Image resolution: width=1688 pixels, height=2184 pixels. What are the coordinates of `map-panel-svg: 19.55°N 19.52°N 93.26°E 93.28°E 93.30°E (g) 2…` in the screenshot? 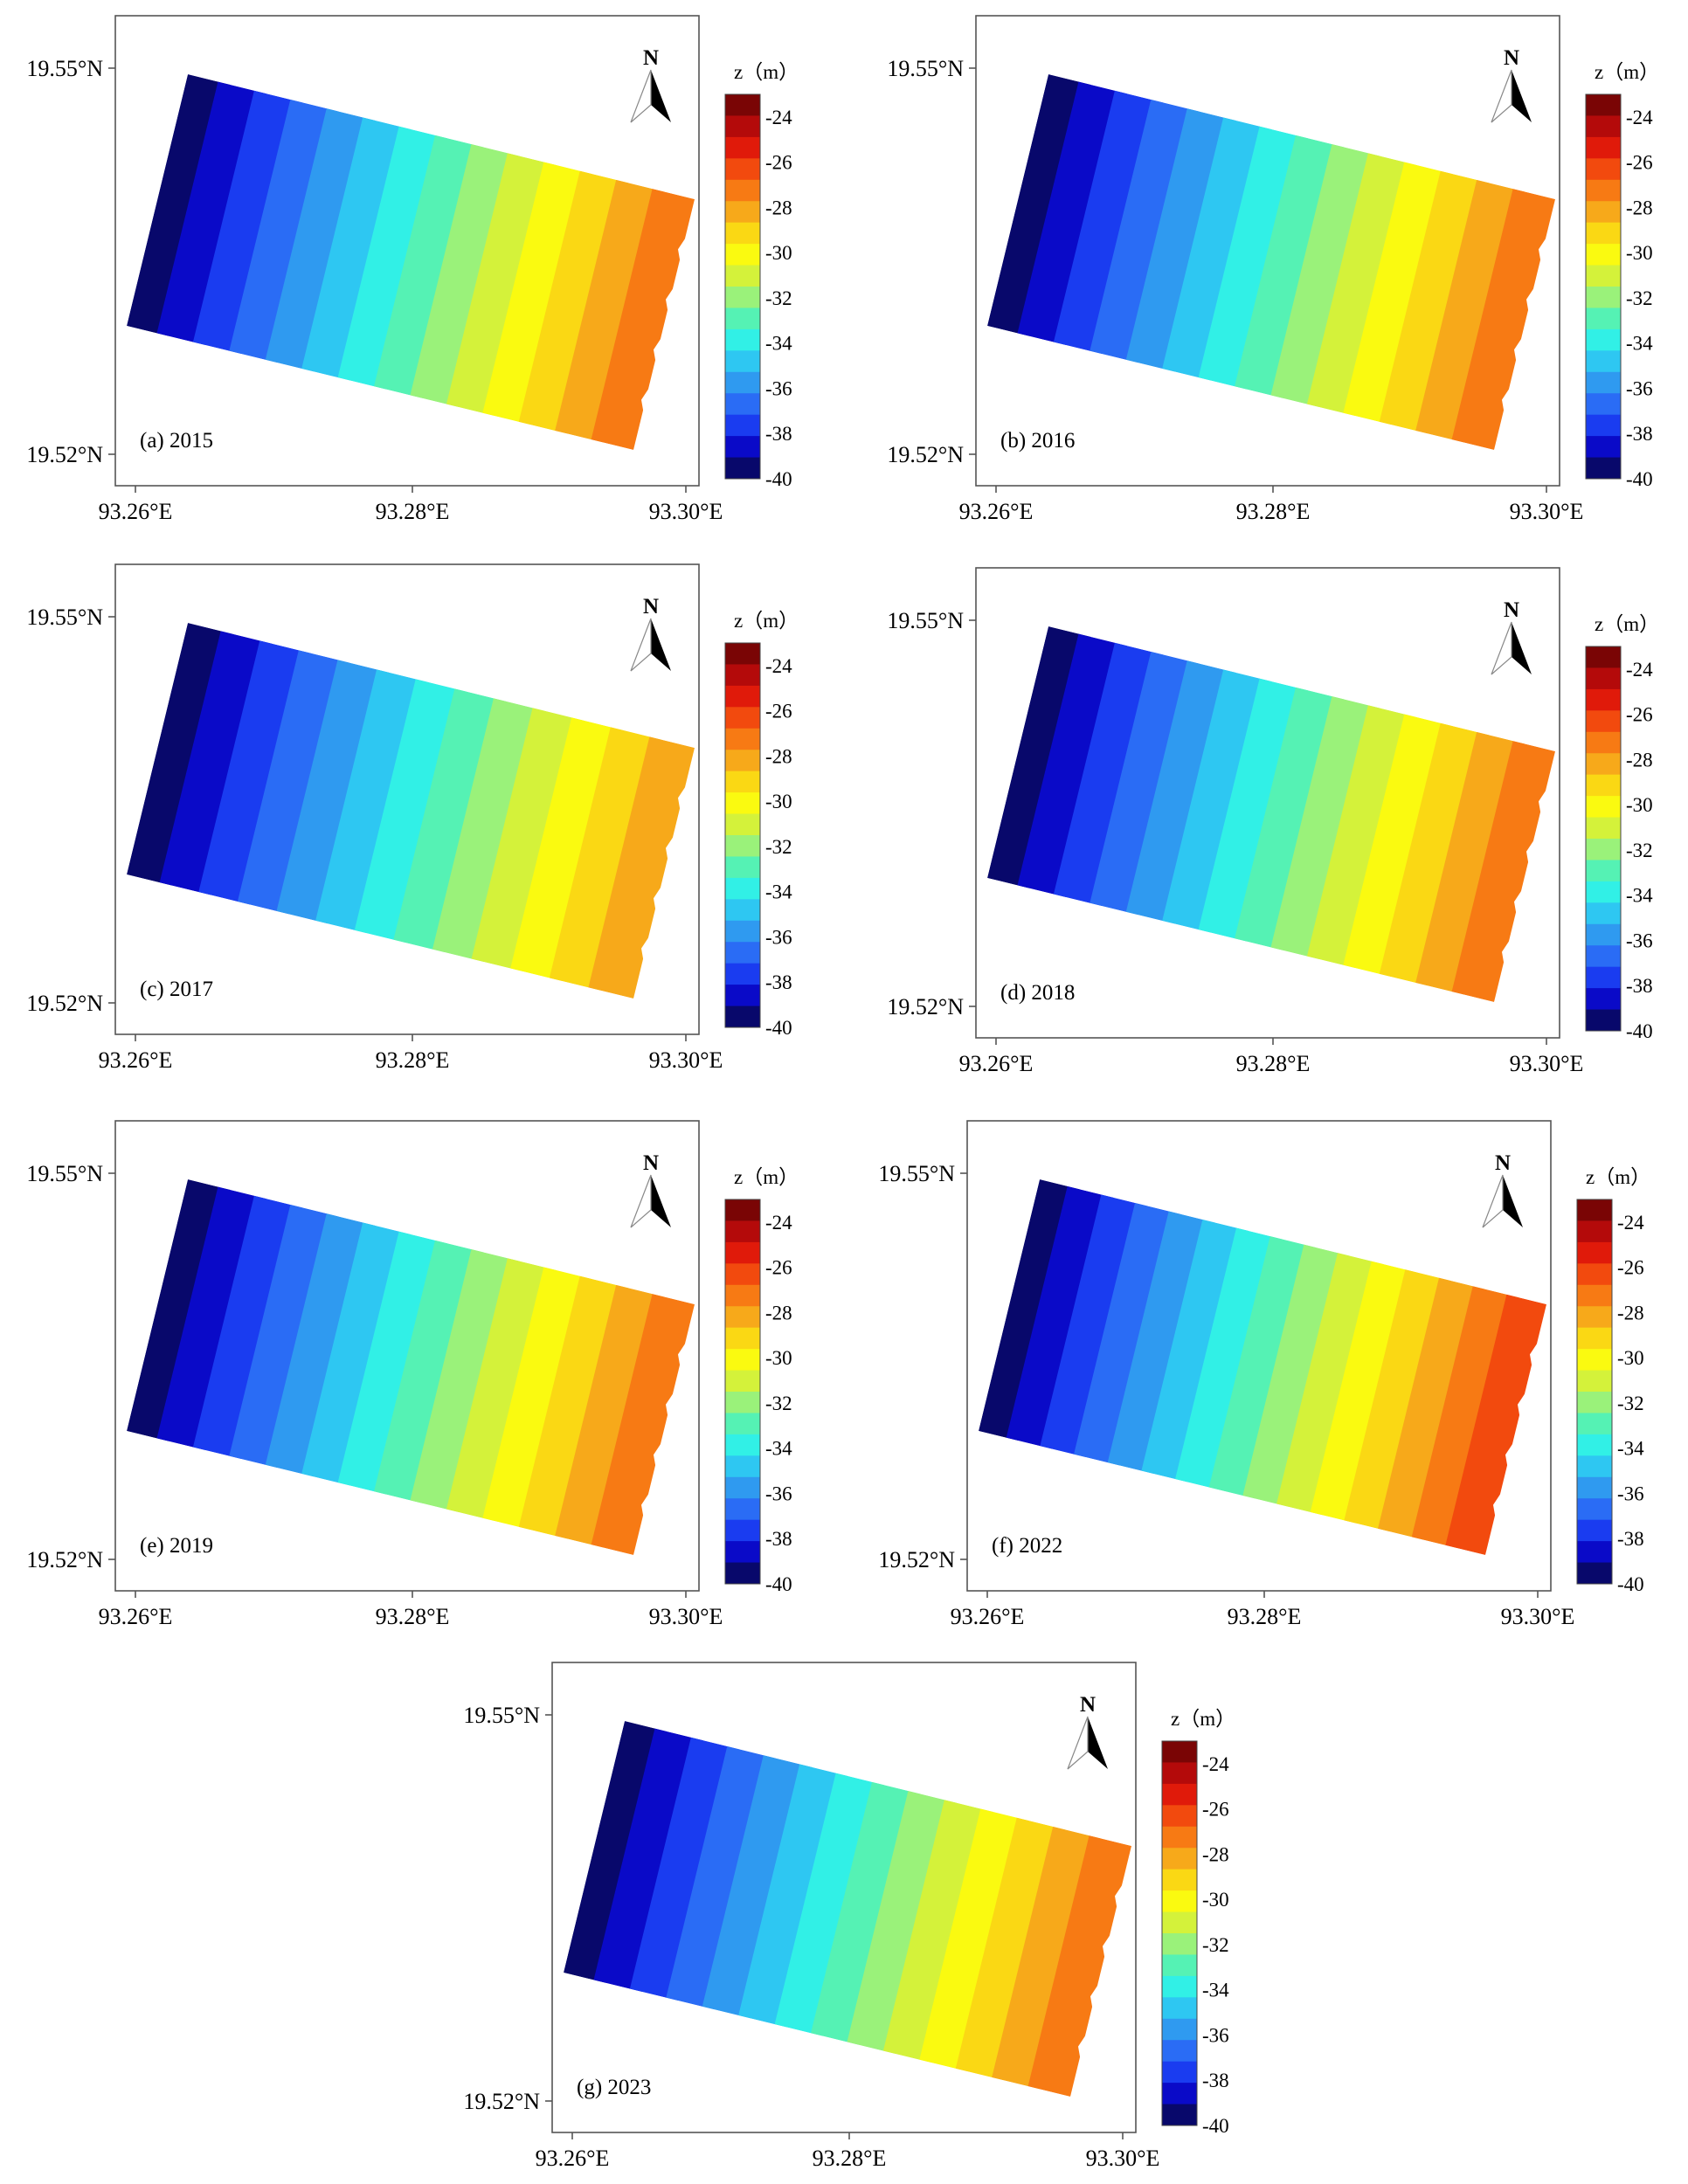 It's located at (849, 1916).